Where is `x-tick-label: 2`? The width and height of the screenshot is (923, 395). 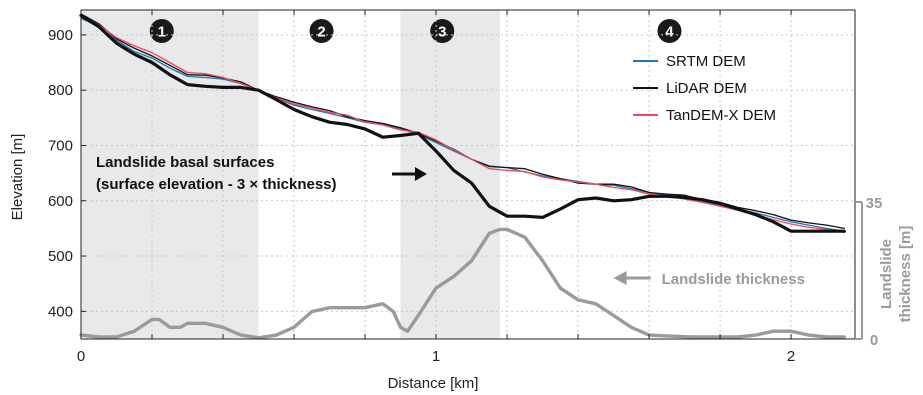 x-tick-label: 2 is located at coordinates (791, 356).